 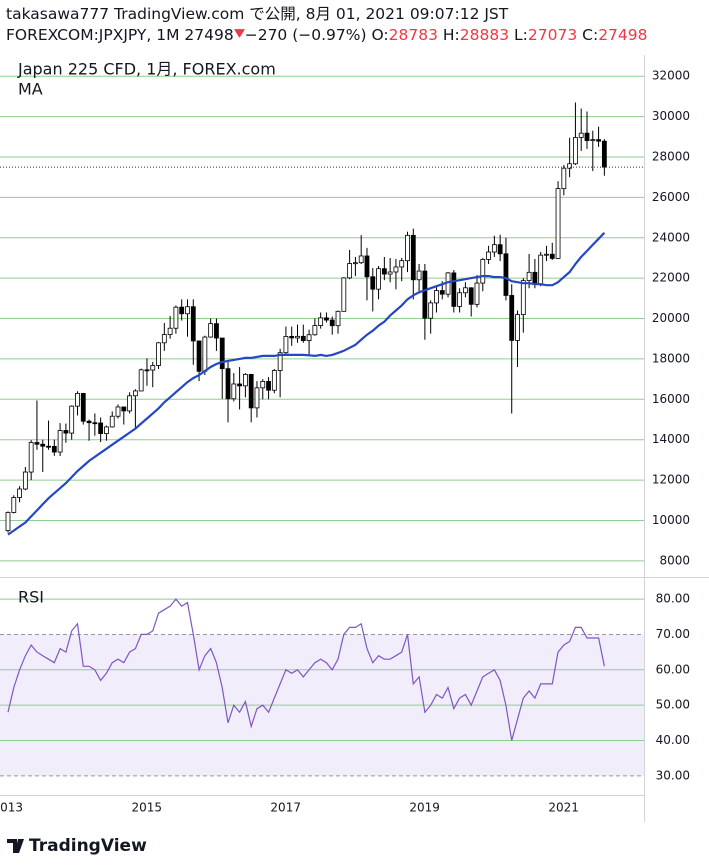 I want to click on y-tick-label: 22000, so click(x=671, y=278).